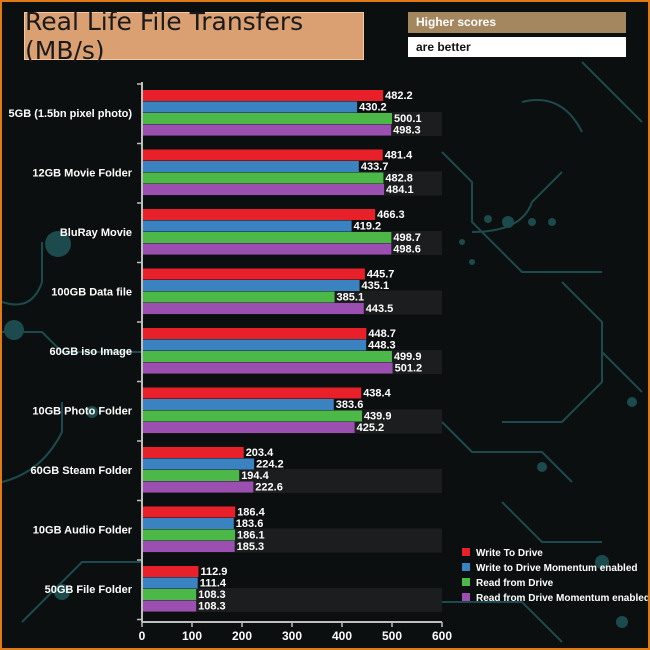 The width and height of the screenshot is (650, 650). What do you see at coordinates (83, 531) in the screenshot?
I see `category-label: 10GB Audio Folder` at bounding box center [83, 531].